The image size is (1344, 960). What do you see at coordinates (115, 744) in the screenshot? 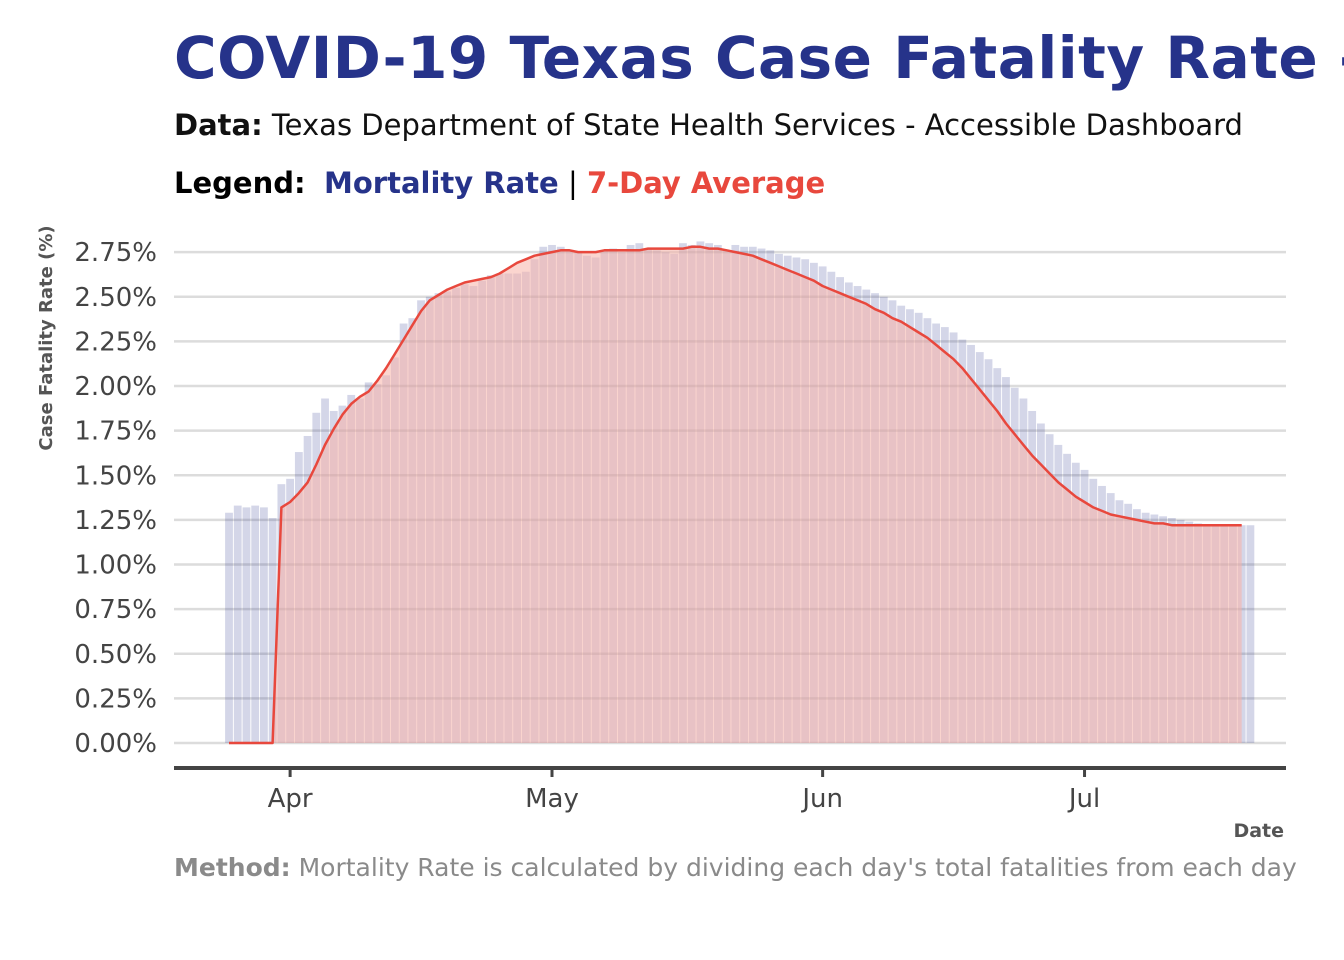
I see `y-tick-label: 0.00%` at bounding box center [115, 744].